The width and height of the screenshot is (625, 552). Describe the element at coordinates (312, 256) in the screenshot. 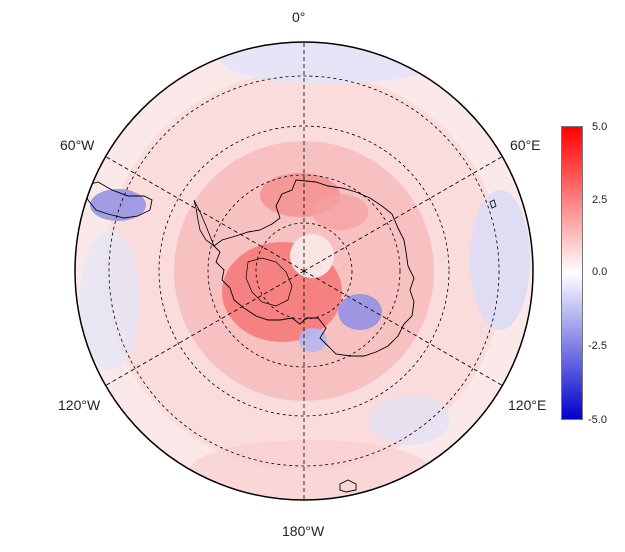

I see `pole-neutral` at that location.